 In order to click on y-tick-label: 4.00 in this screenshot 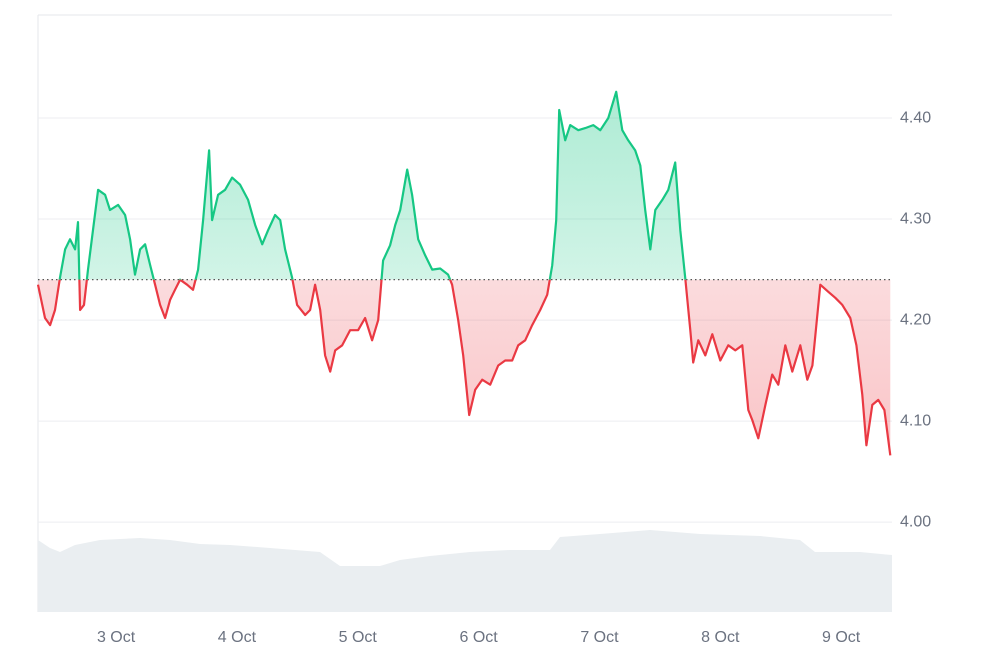, I will do `click(915, 521)`.